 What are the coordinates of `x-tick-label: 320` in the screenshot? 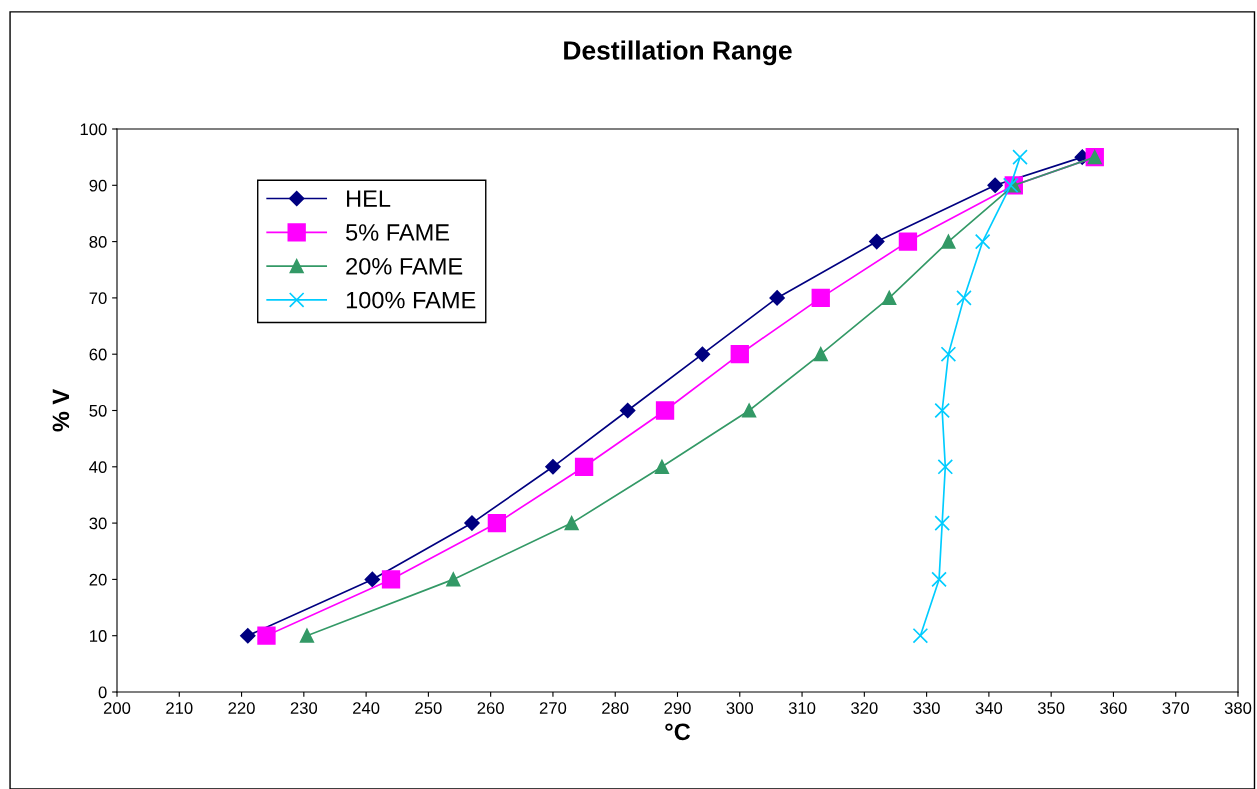 It's located at (864, 708).